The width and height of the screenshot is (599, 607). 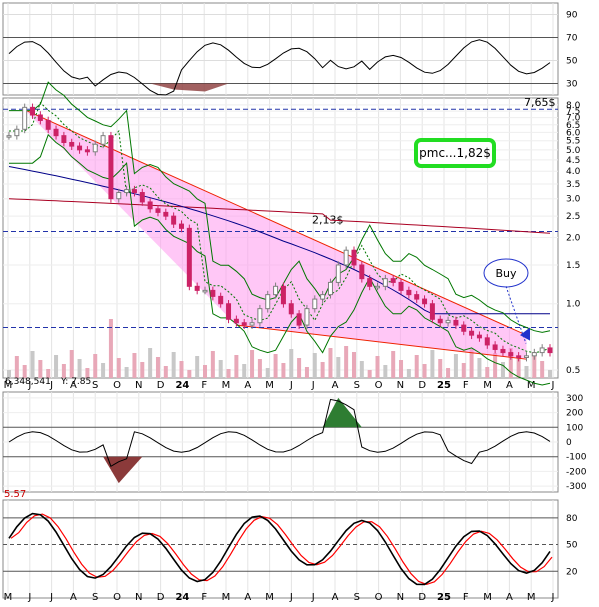 I want to click on rsi-tick-label: 50, so click(x=572, y=62).